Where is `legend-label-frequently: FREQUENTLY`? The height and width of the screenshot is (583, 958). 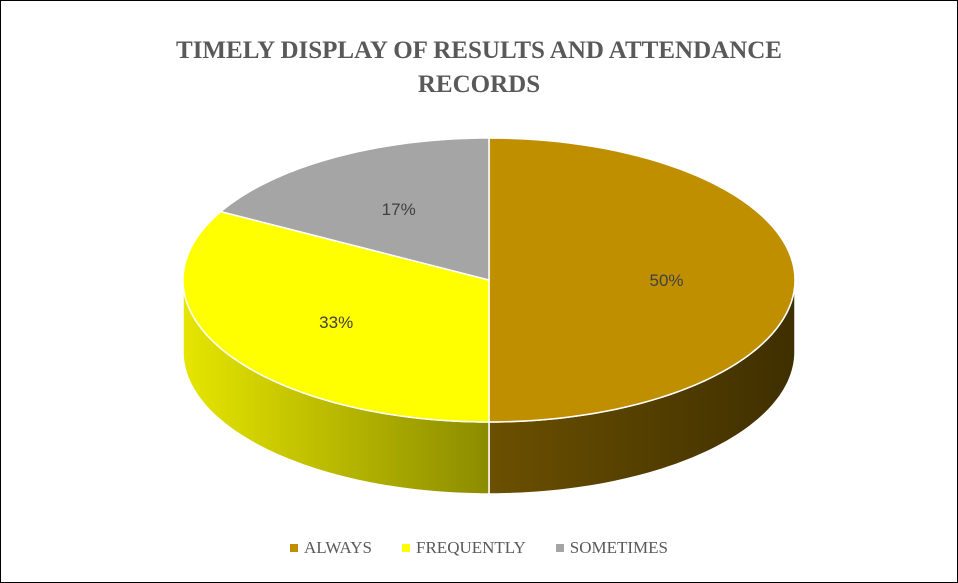
legend-label-frequently: FREQUENTLY is located at coordinates (471, 547).